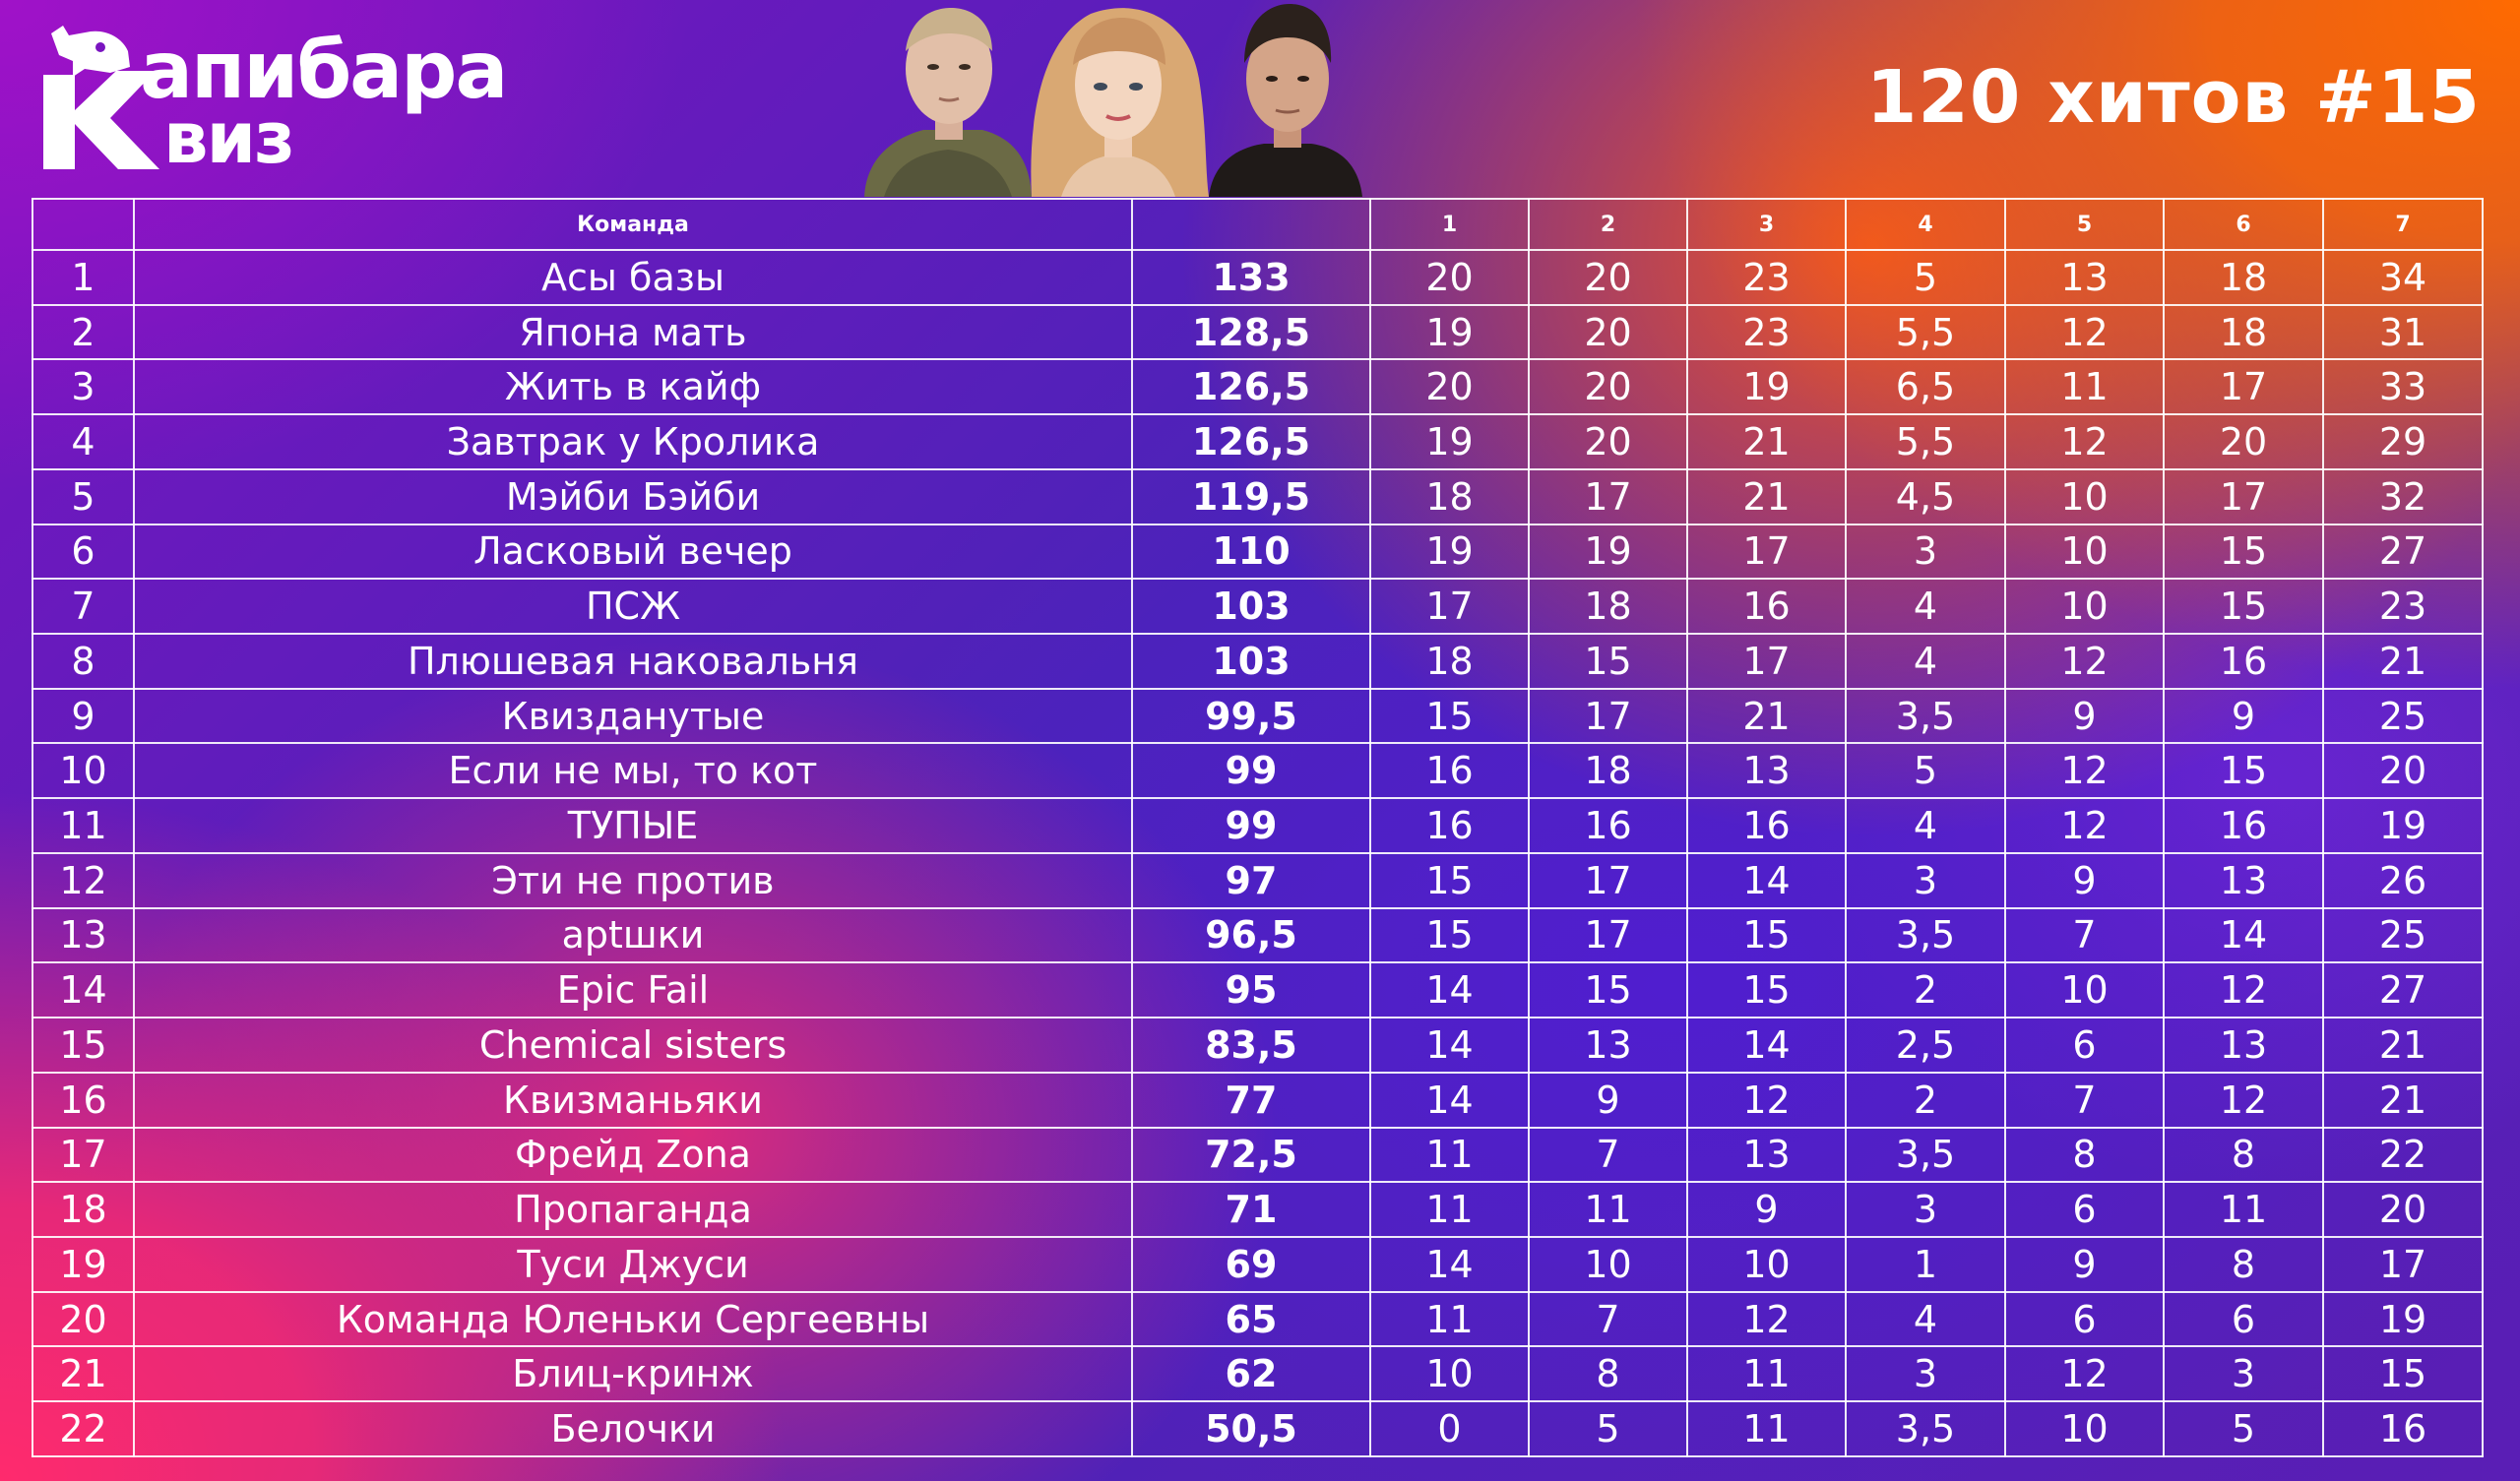 The width and height of the screenshot is (2520, 1481). What do you see at coordinates (1251, 1155) in the screenshot?
I see `total-score-cell: 72,5` at bounding box center [1251, 1155].